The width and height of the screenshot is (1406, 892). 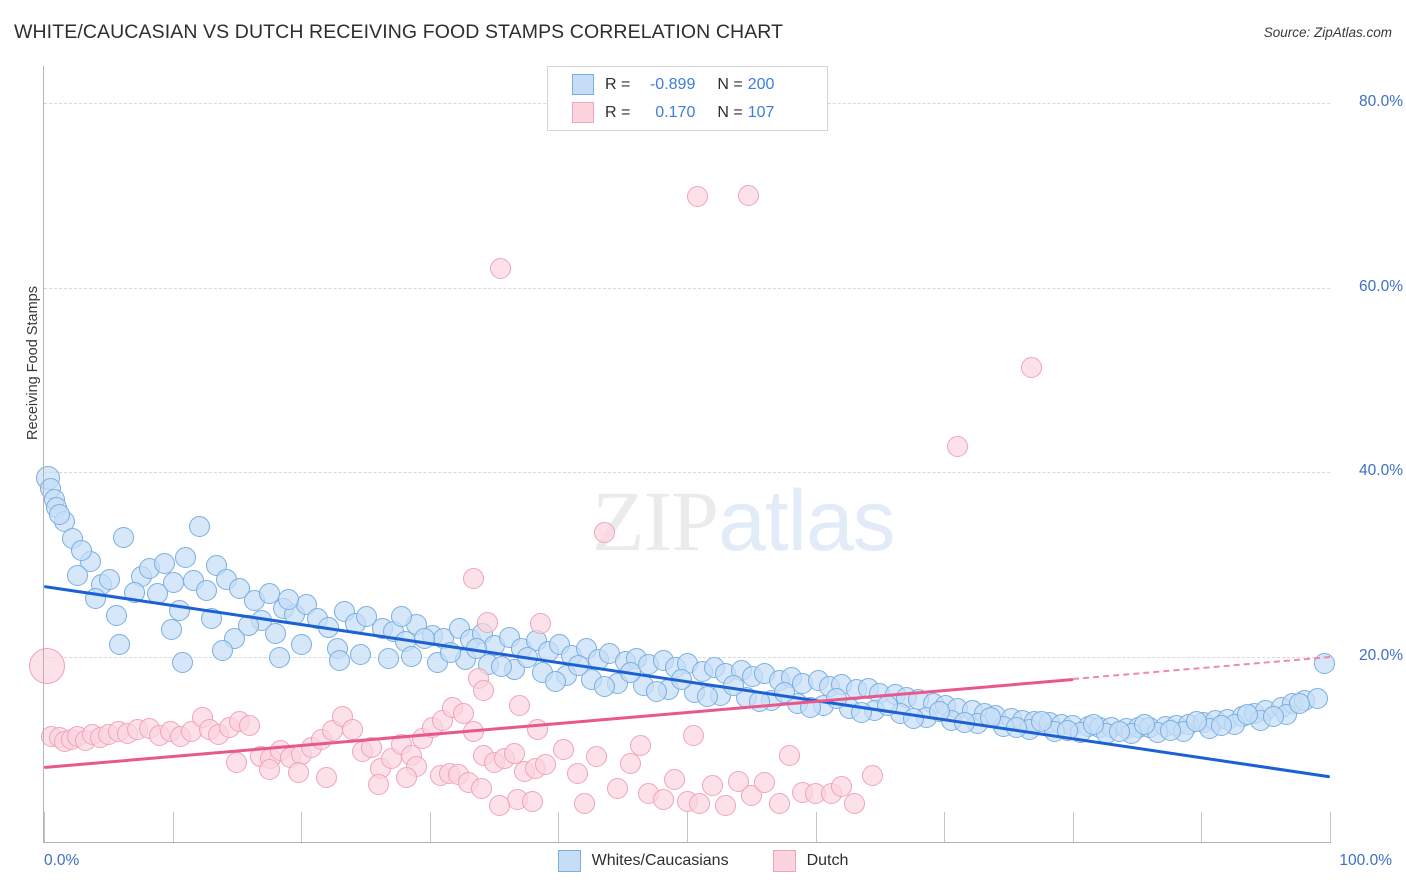 I want to click on legend-swatch-whites-bottom, so click(x=569, y=861).